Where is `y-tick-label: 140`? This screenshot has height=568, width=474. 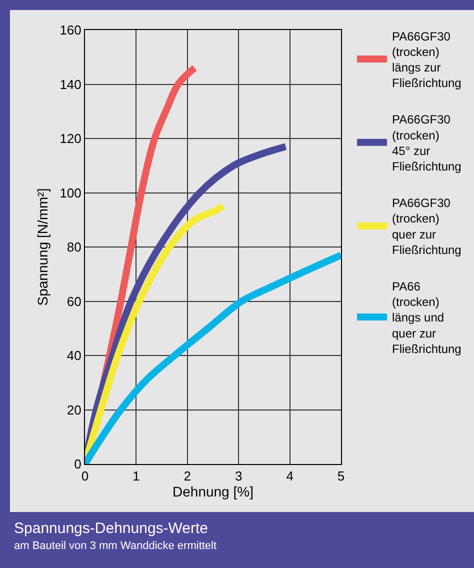
y-tick-label: 140 is located at coordinates (71, 84).